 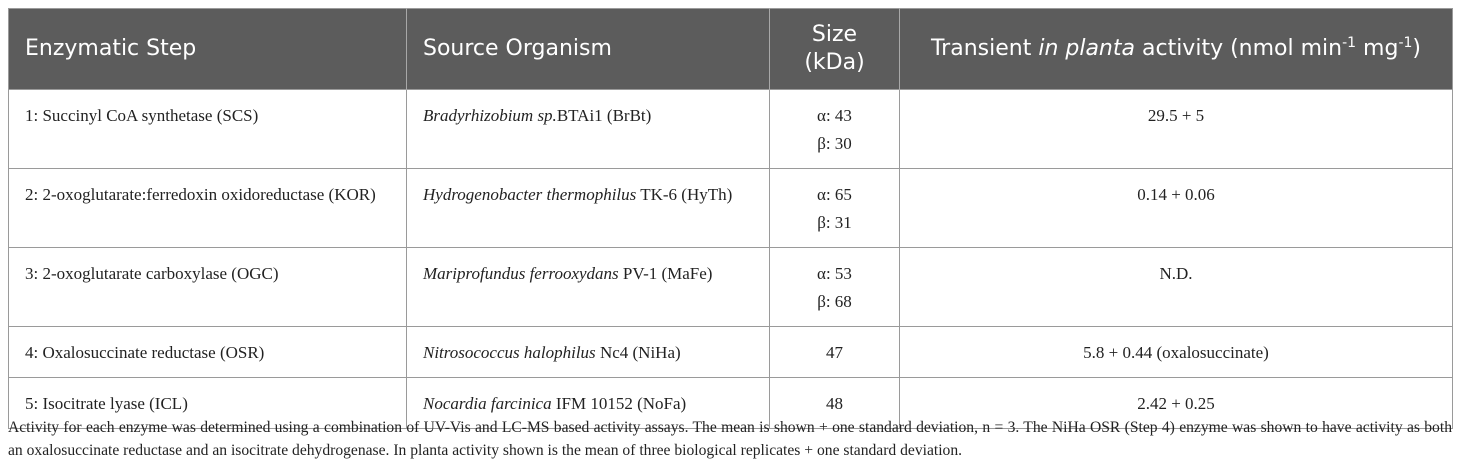 What do you see at coordinates (1176, 129) in the screenshot?
I see `cell-activity: 29.5 + 5` at bounding box center [1176, 129].